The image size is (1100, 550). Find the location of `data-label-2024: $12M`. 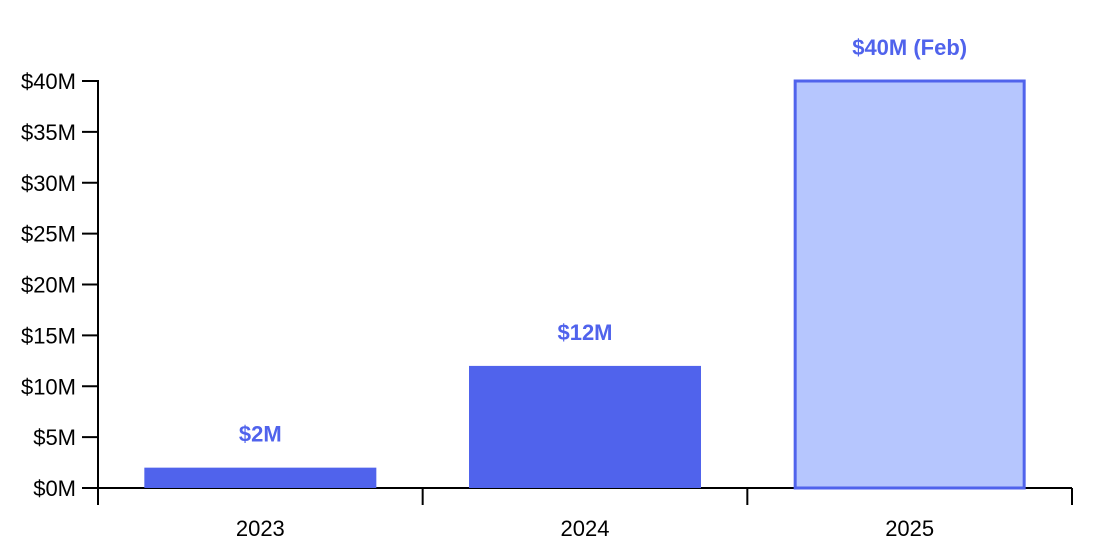

data-label-2024: $12M is located at coordinates (584, 332).